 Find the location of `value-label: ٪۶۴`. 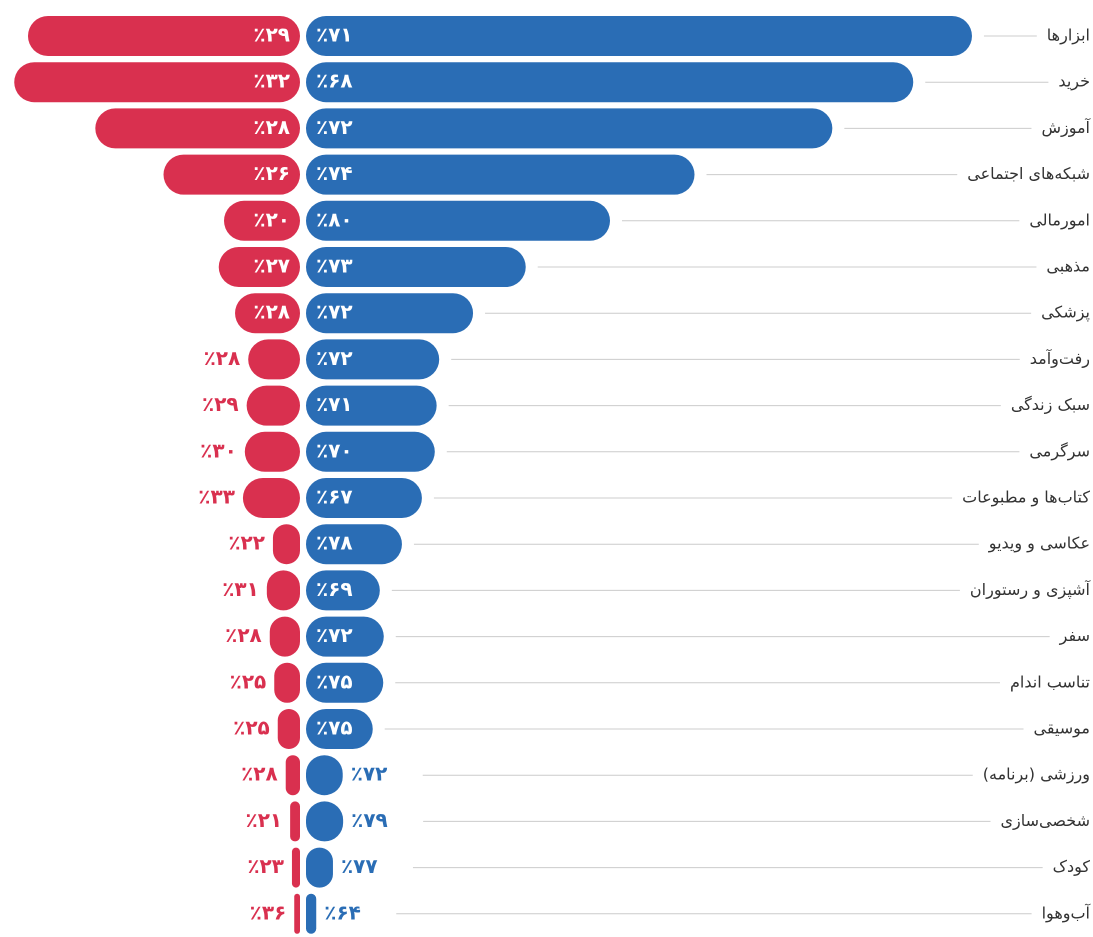

value-label: ٪۶۴ is located at coordinates (342, 912).